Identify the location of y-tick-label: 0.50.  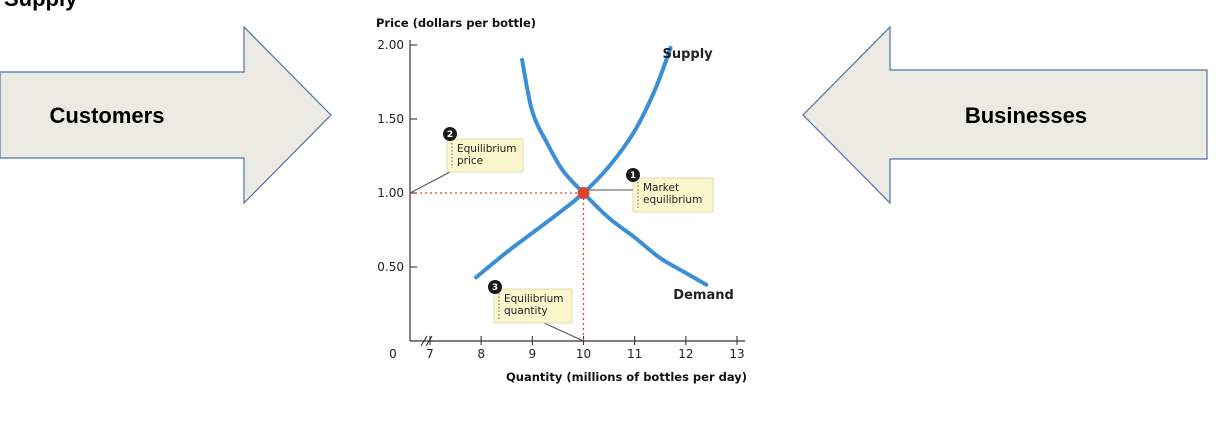
(390, 267).